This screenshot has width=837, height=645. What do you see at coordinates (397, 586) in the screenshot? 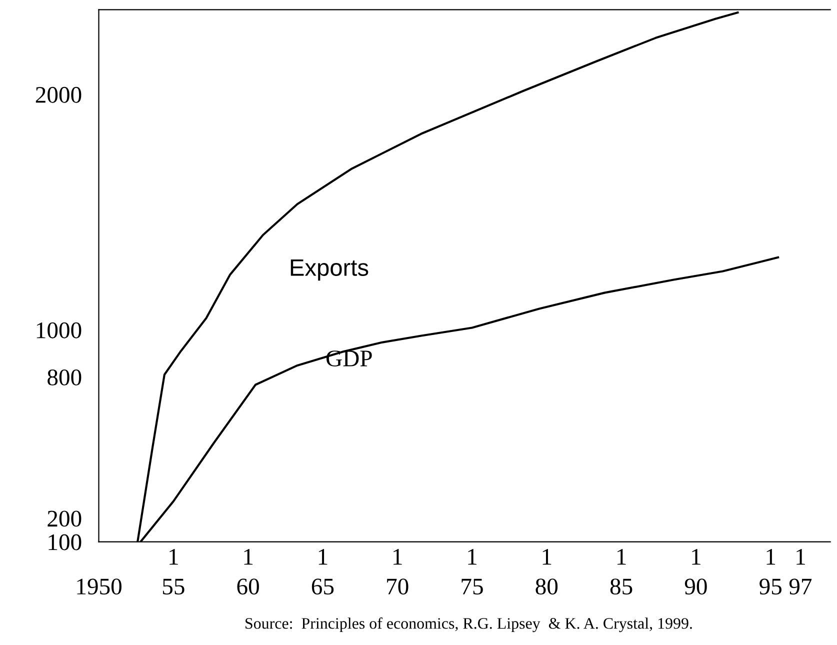
I see `x-tick-label: 70` at bounding box center [397, 586].